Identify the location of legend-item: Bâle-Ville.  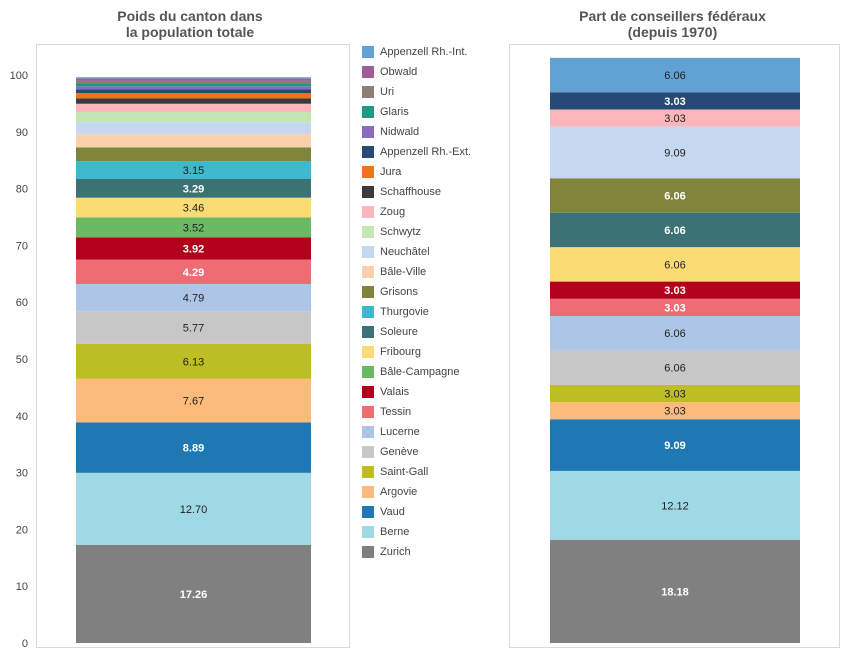
(416, 272).